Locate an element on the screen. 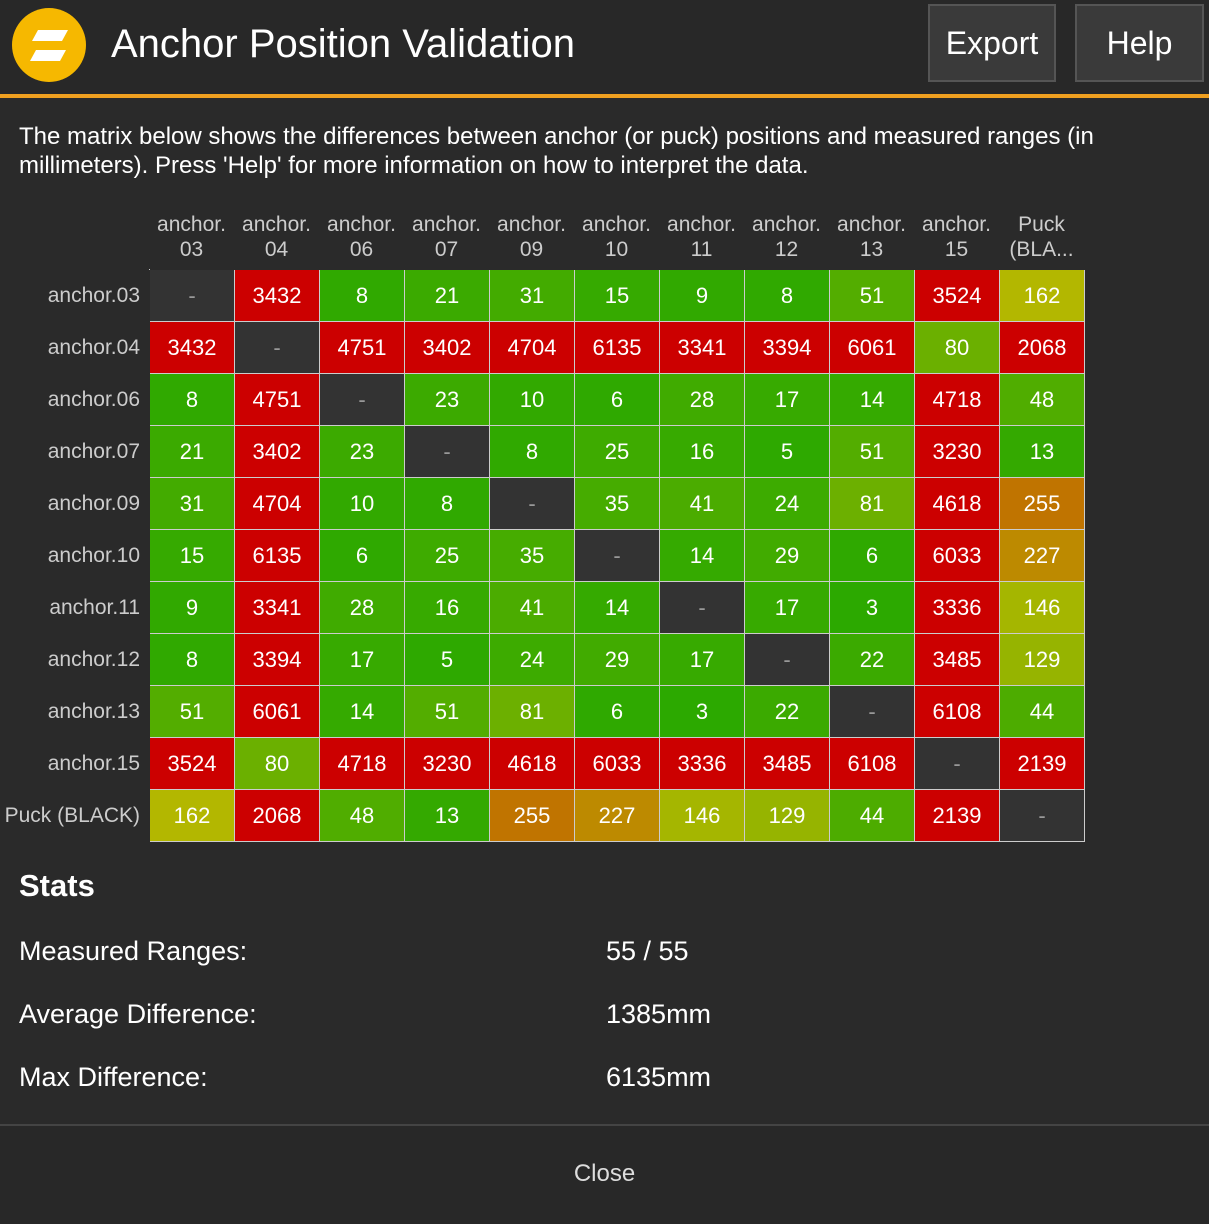 Image resolution: width=1209 pixels, height=1224 pixels. row-header: anchor.13 is located at coordinates (93, 711).